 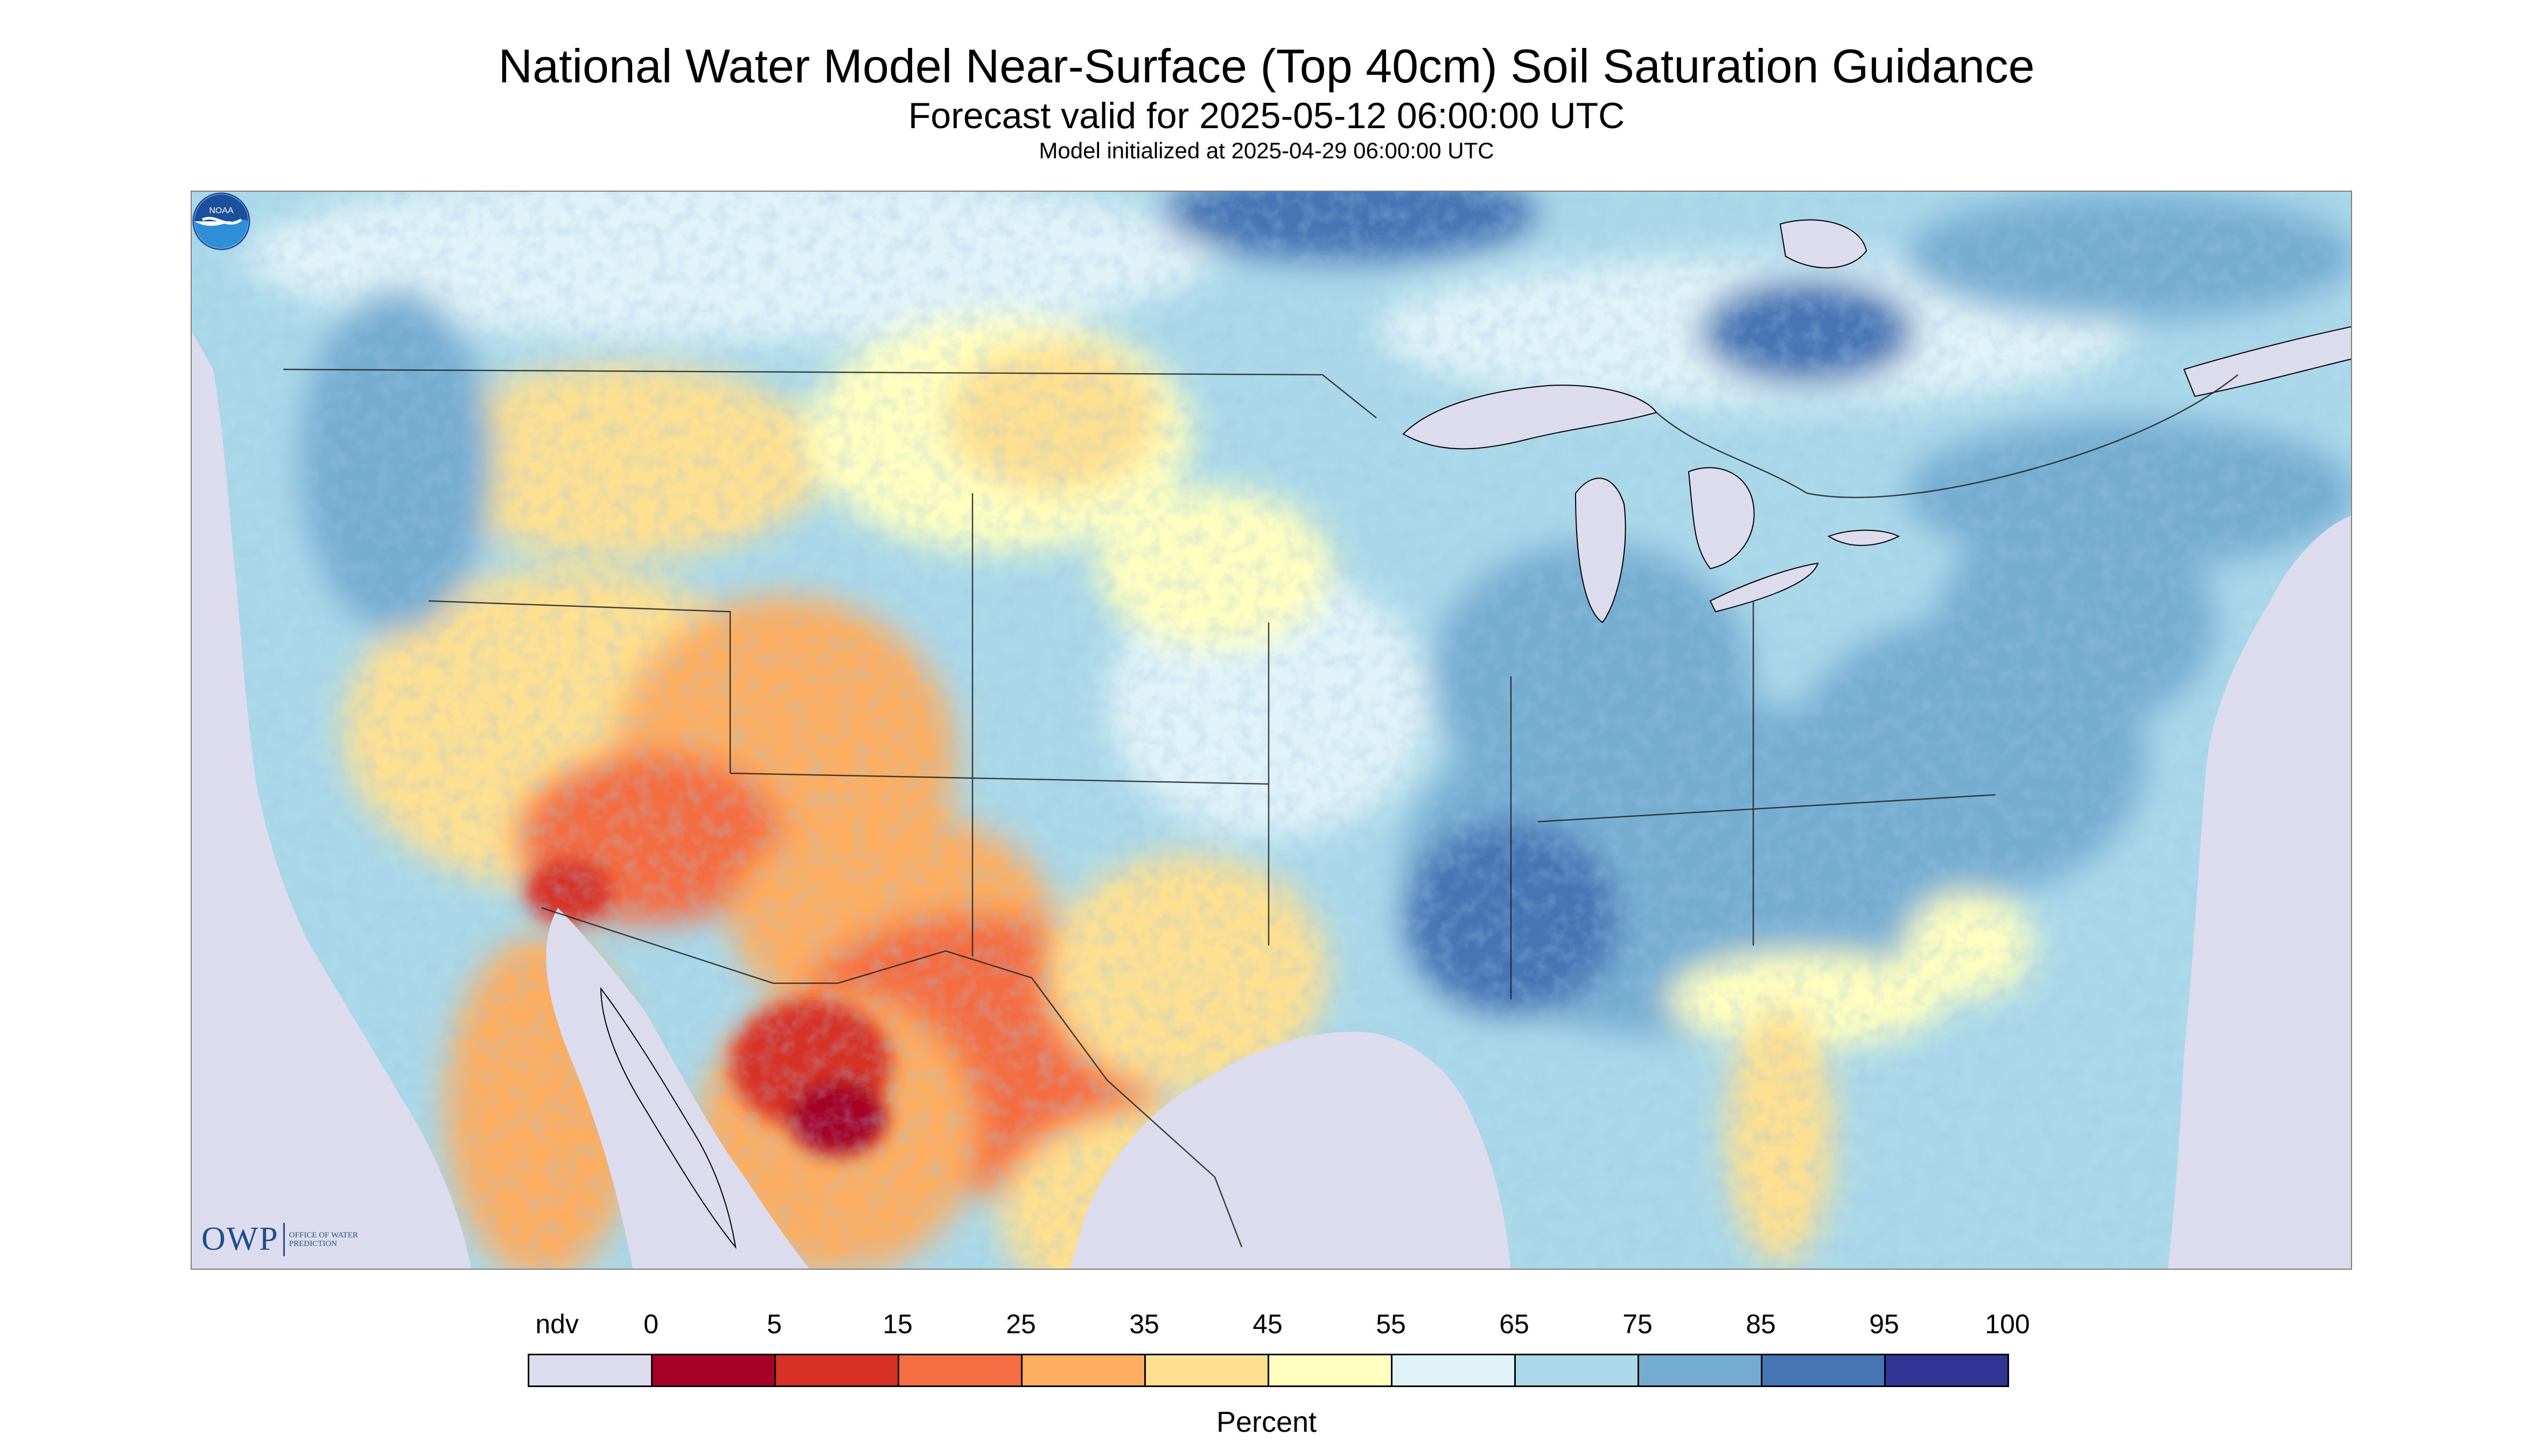 What do you see at coordinates (1514, 1324) in the screenshot?
I see `colorbar-tick-label: 65` at bounding box center [1514, 1324].